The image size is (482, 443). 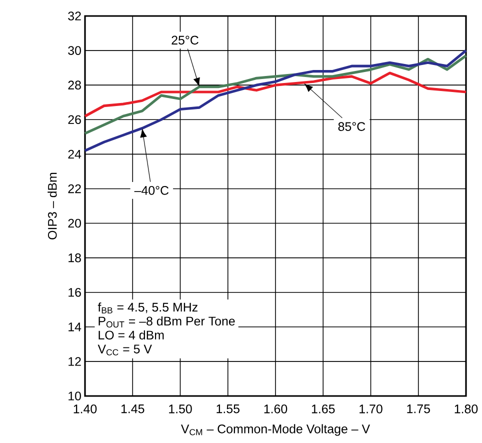 I want to click on annotation: P$_{OUT}$ = –8 dBm Per Tone, so click(x=166, y=322).